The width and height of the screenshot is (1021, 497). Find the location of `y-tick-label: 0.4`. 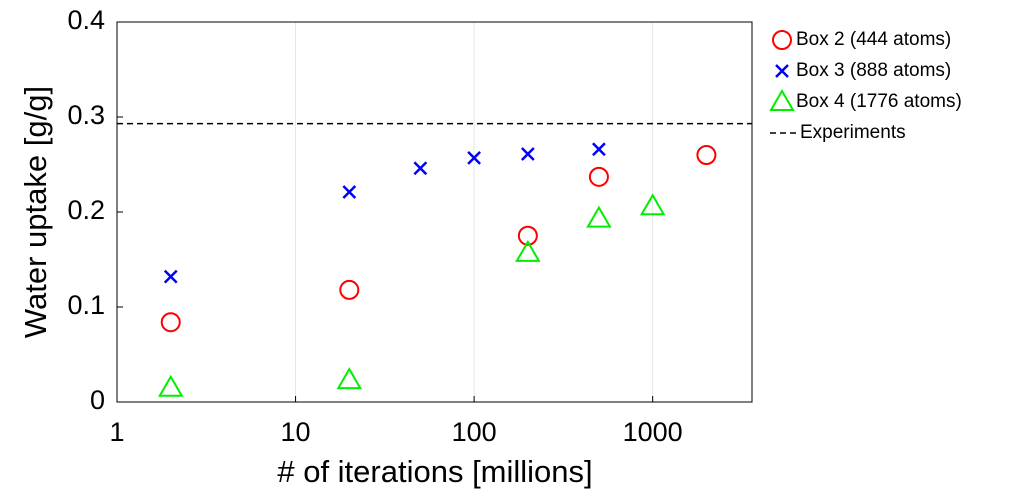

y-tick-label: 0.4 is located at coordinates (86, 20).